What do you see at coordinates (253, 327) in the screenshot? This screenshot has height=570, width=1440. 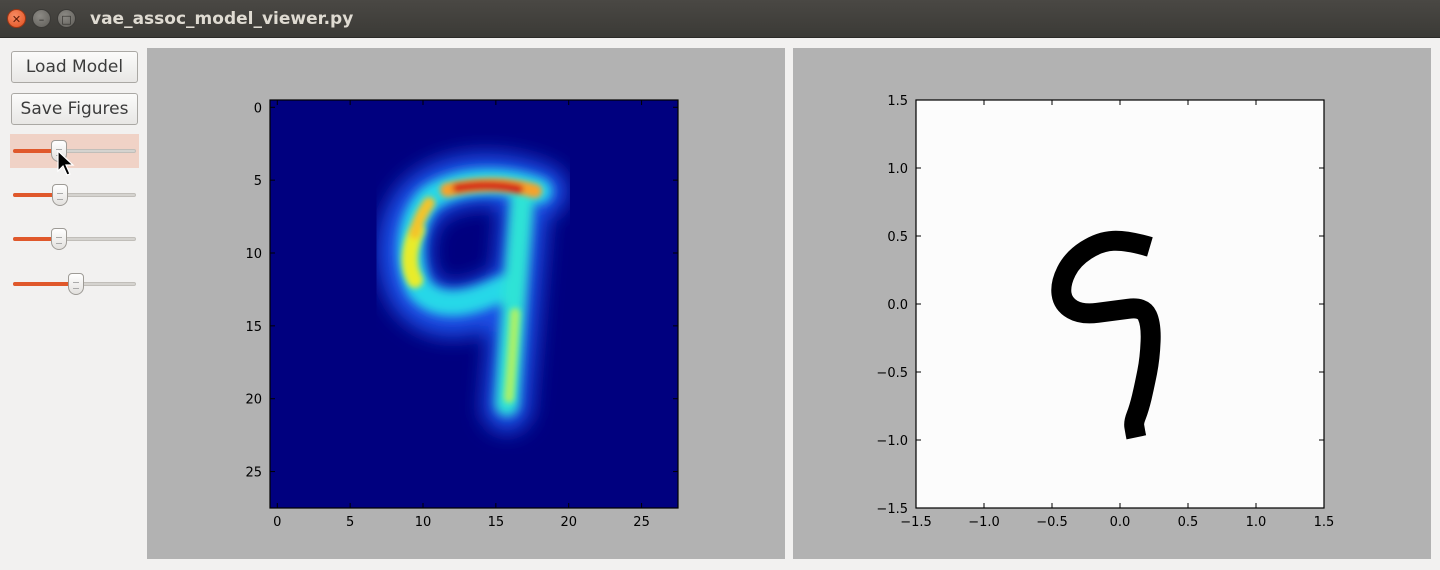 I see `y-tick-label: 15` at bounding box center [253, 327].